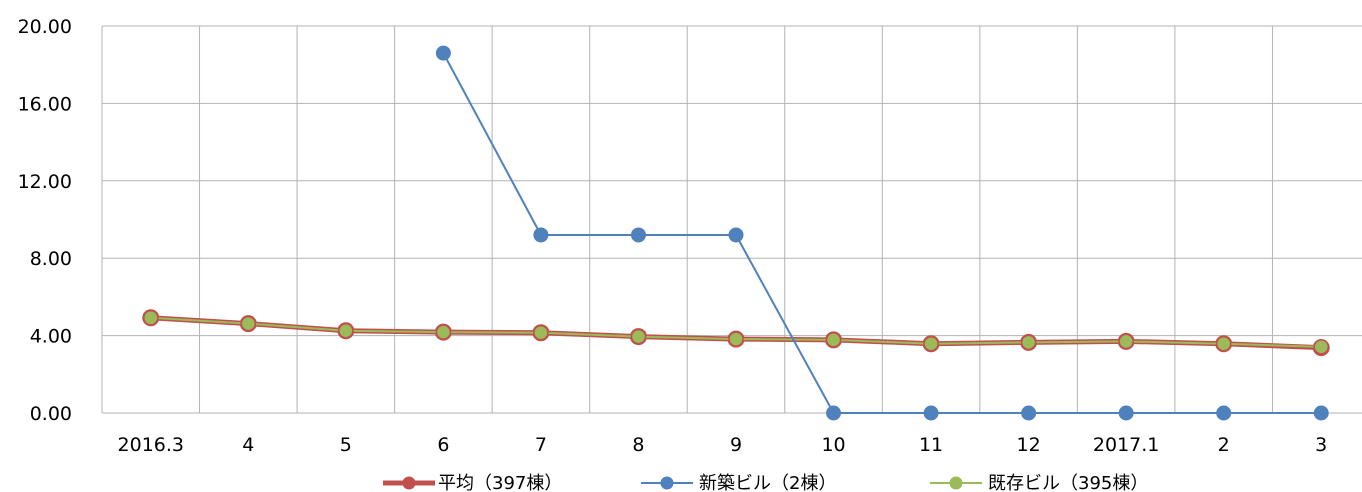  I want to click on legend-item: 既存ビル（395棟）, so click(1039, 482).